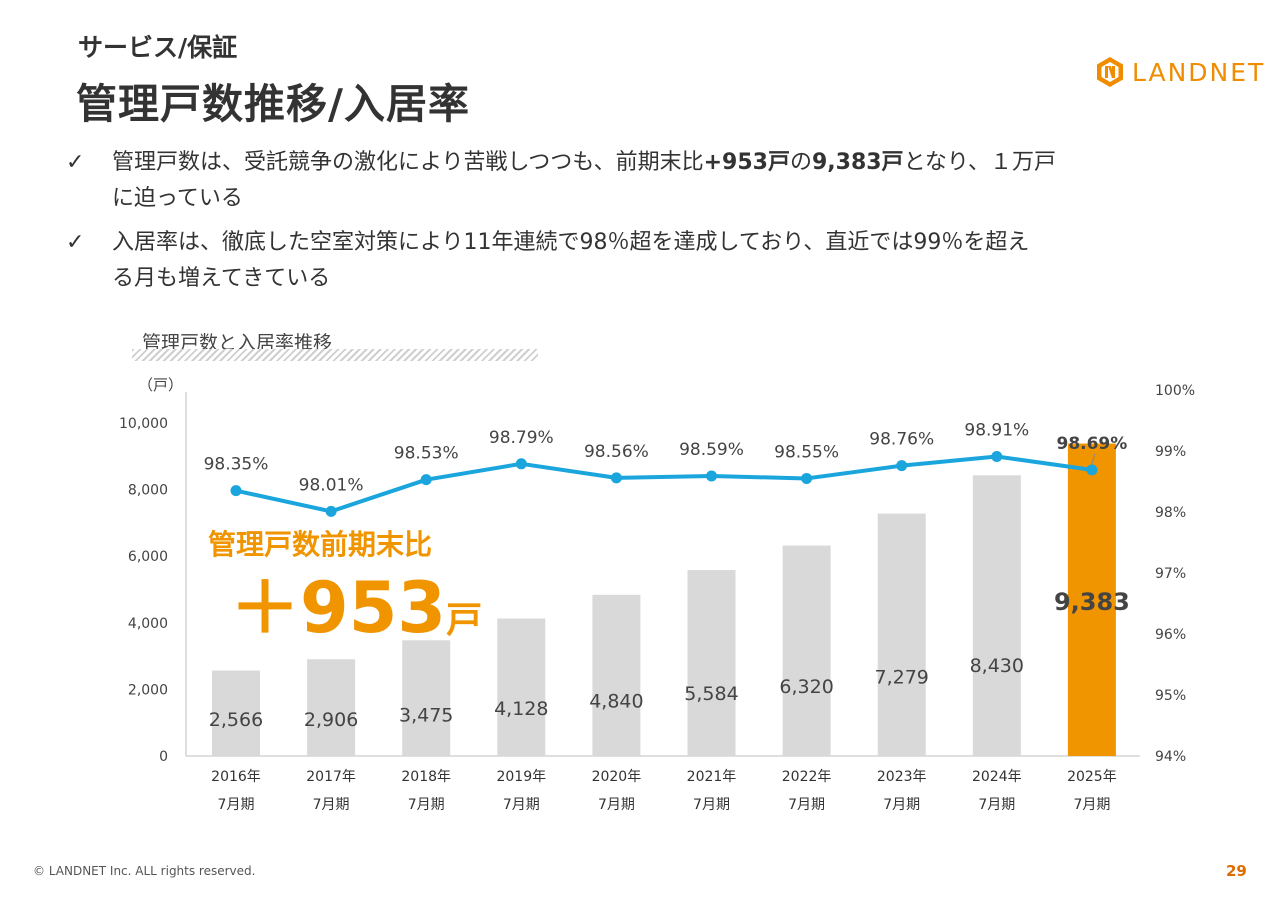 This screenshot has height=904, width=1280. I want to click on x-tick-label: 2019年, so click(521, 777).